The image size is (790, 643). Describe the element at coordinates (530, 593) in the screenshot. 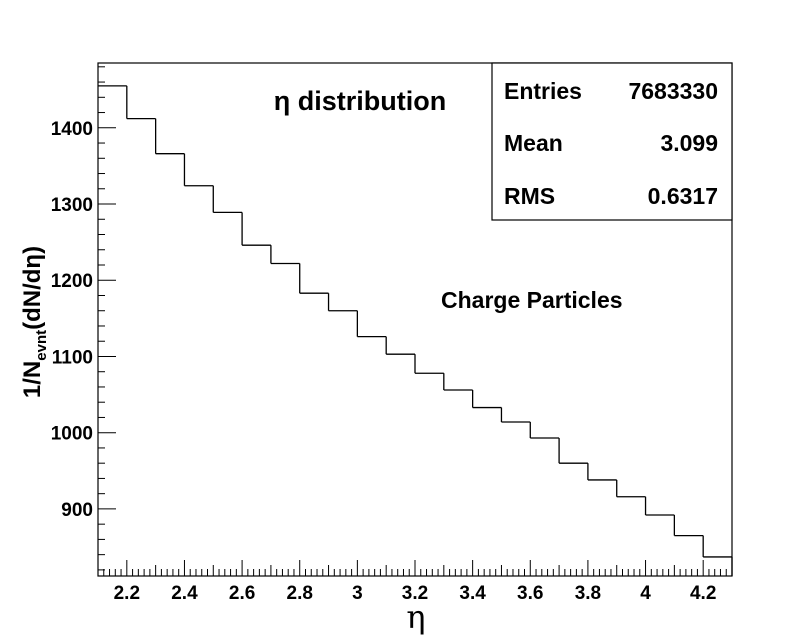

I see `x-tick-label: 3.6` at that location.